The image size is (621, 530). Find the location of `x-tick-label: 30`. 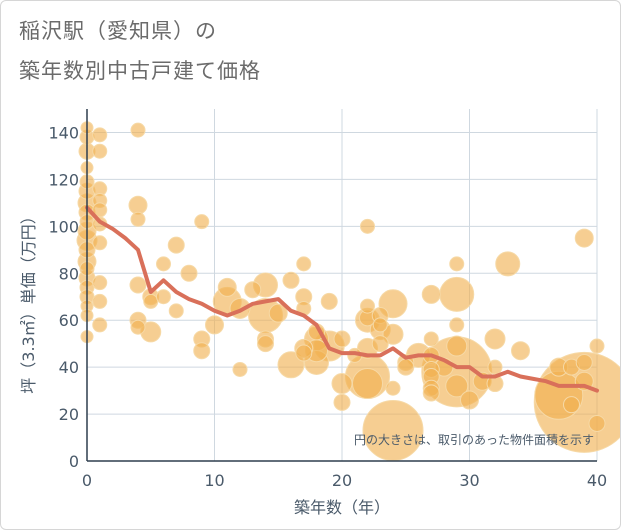

x-tick-label: 30 is located at coordinates (469, 480).